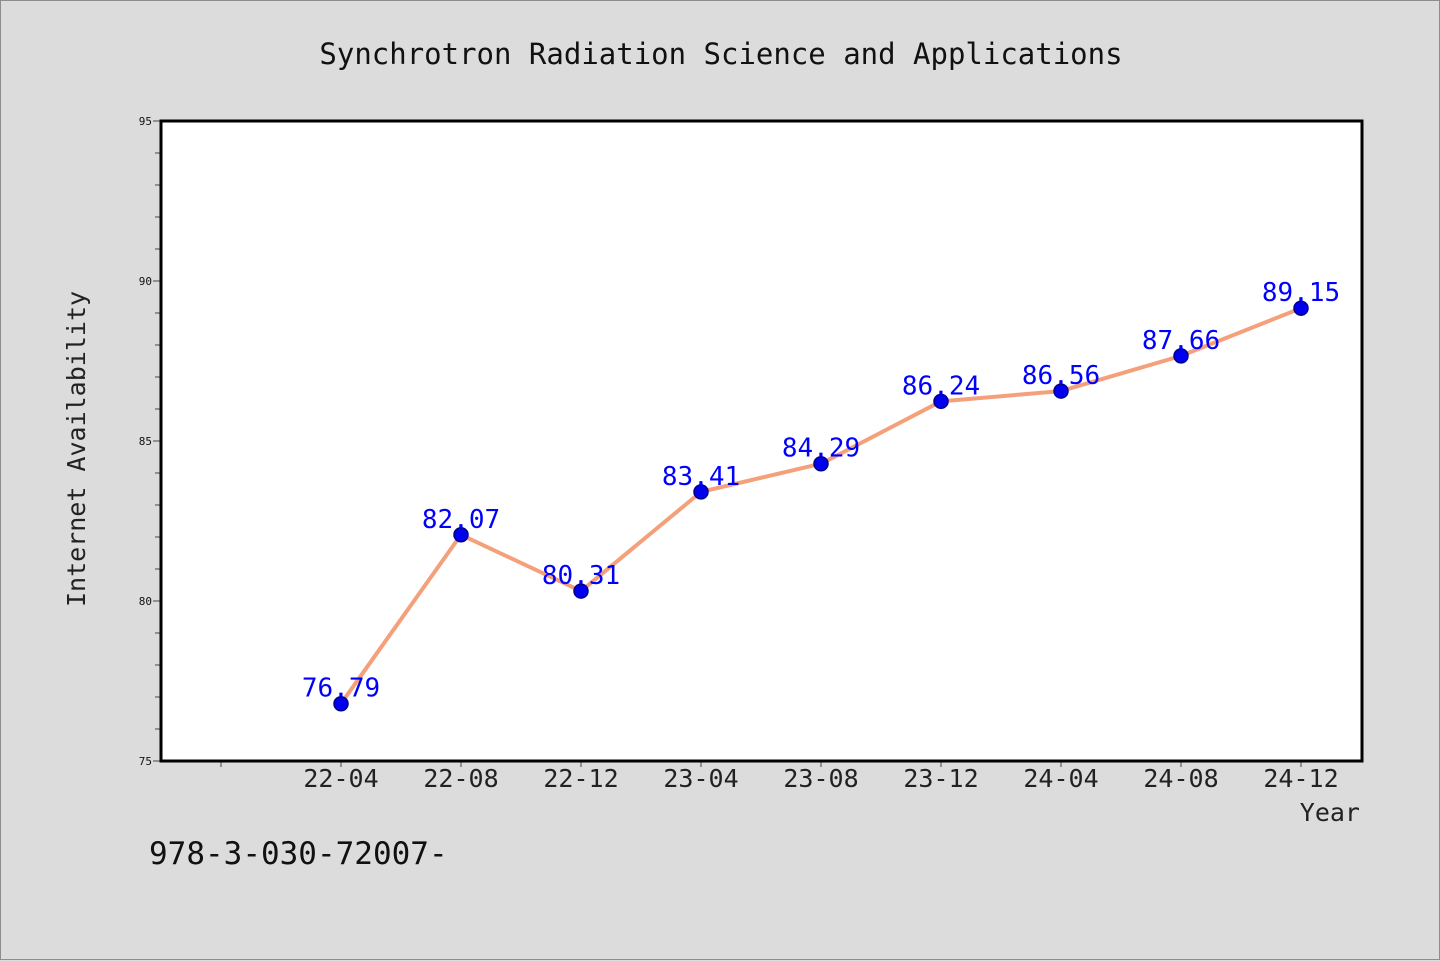  Describe the element at coordinates (1181, 341) in the screenshot. I see `data-label: 87.66` at that location.